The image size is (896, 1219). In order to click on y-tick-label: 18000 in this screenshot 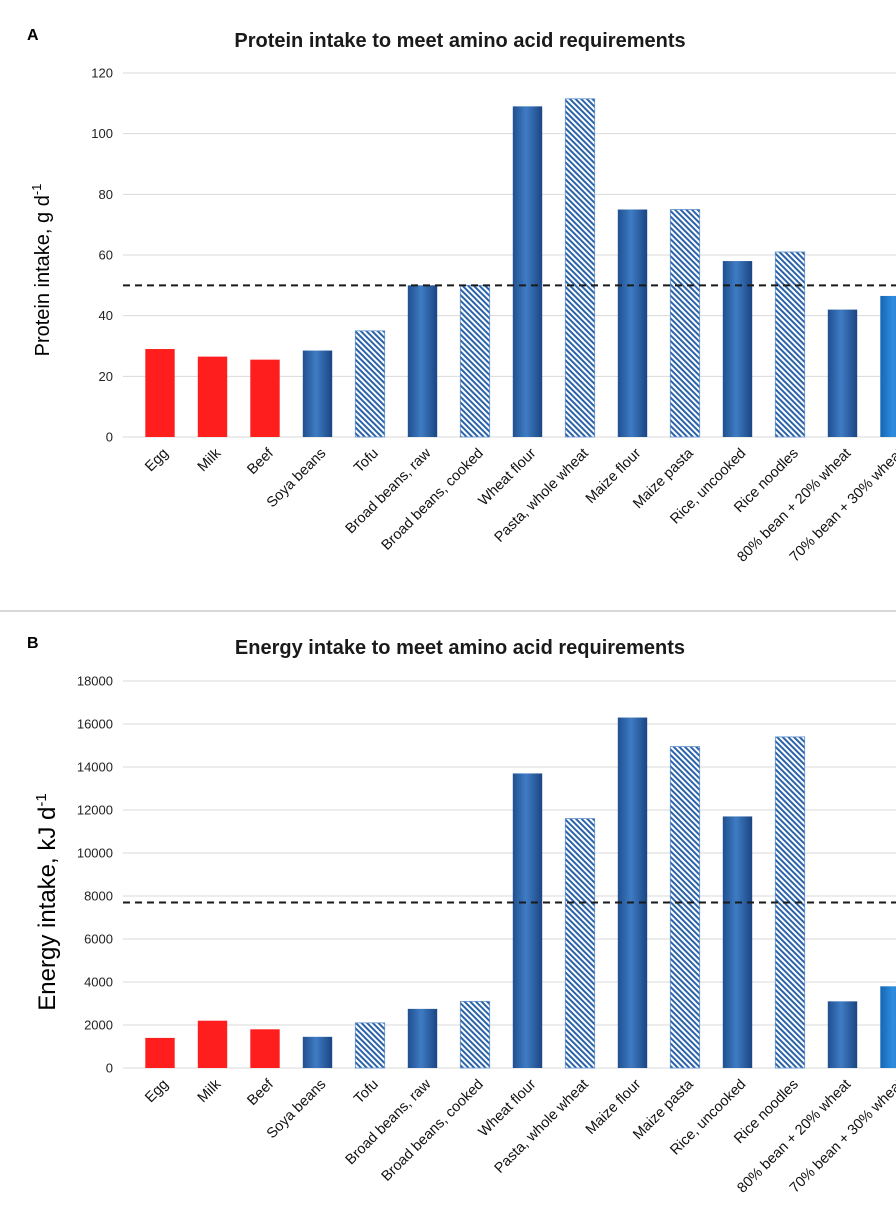, I will do `click(95, 681)`.